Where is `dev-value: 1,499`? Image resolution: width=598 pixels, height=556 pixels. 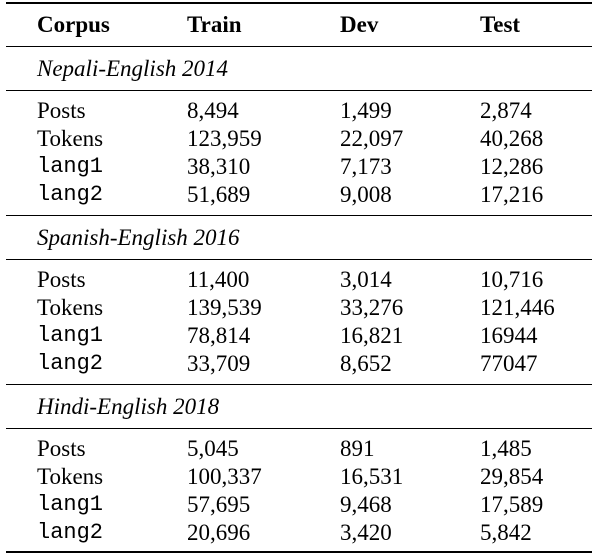
dev-value: 1,499 is located at coordinates (366, 110).